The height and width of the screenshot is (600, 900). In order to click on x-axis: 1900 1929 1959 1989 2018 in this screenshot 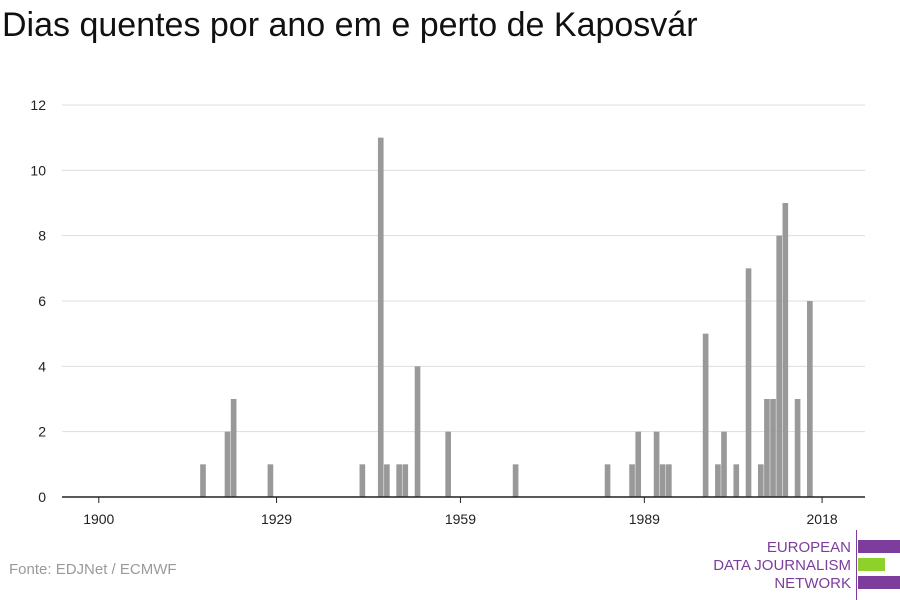, I will do `click(463, 511)`.